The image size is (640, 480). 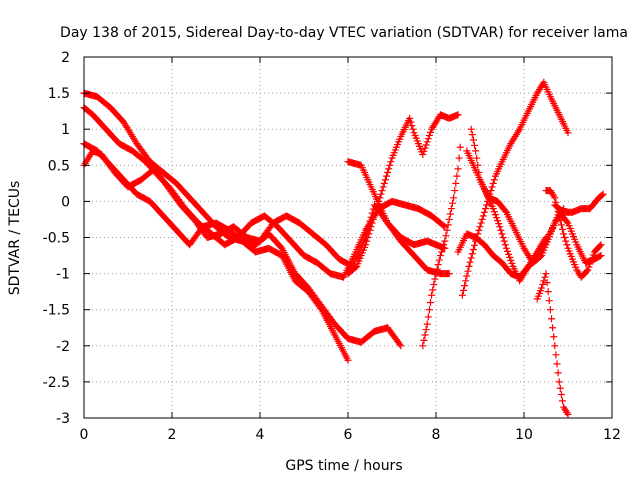 What do you see at coordinates (63, 275) in the screenshot?
I see `y-tick-label: -1` at bounding box center [63, 275].